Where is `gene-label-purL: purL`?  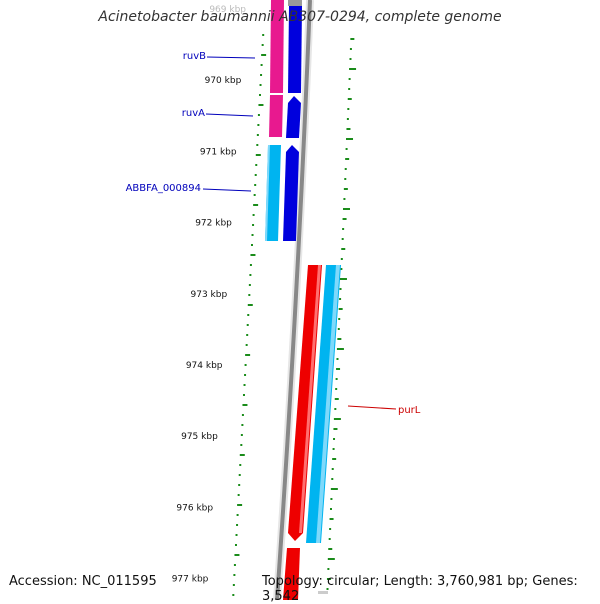
gene-label-purL: purL is located at coordinates (409, 410).